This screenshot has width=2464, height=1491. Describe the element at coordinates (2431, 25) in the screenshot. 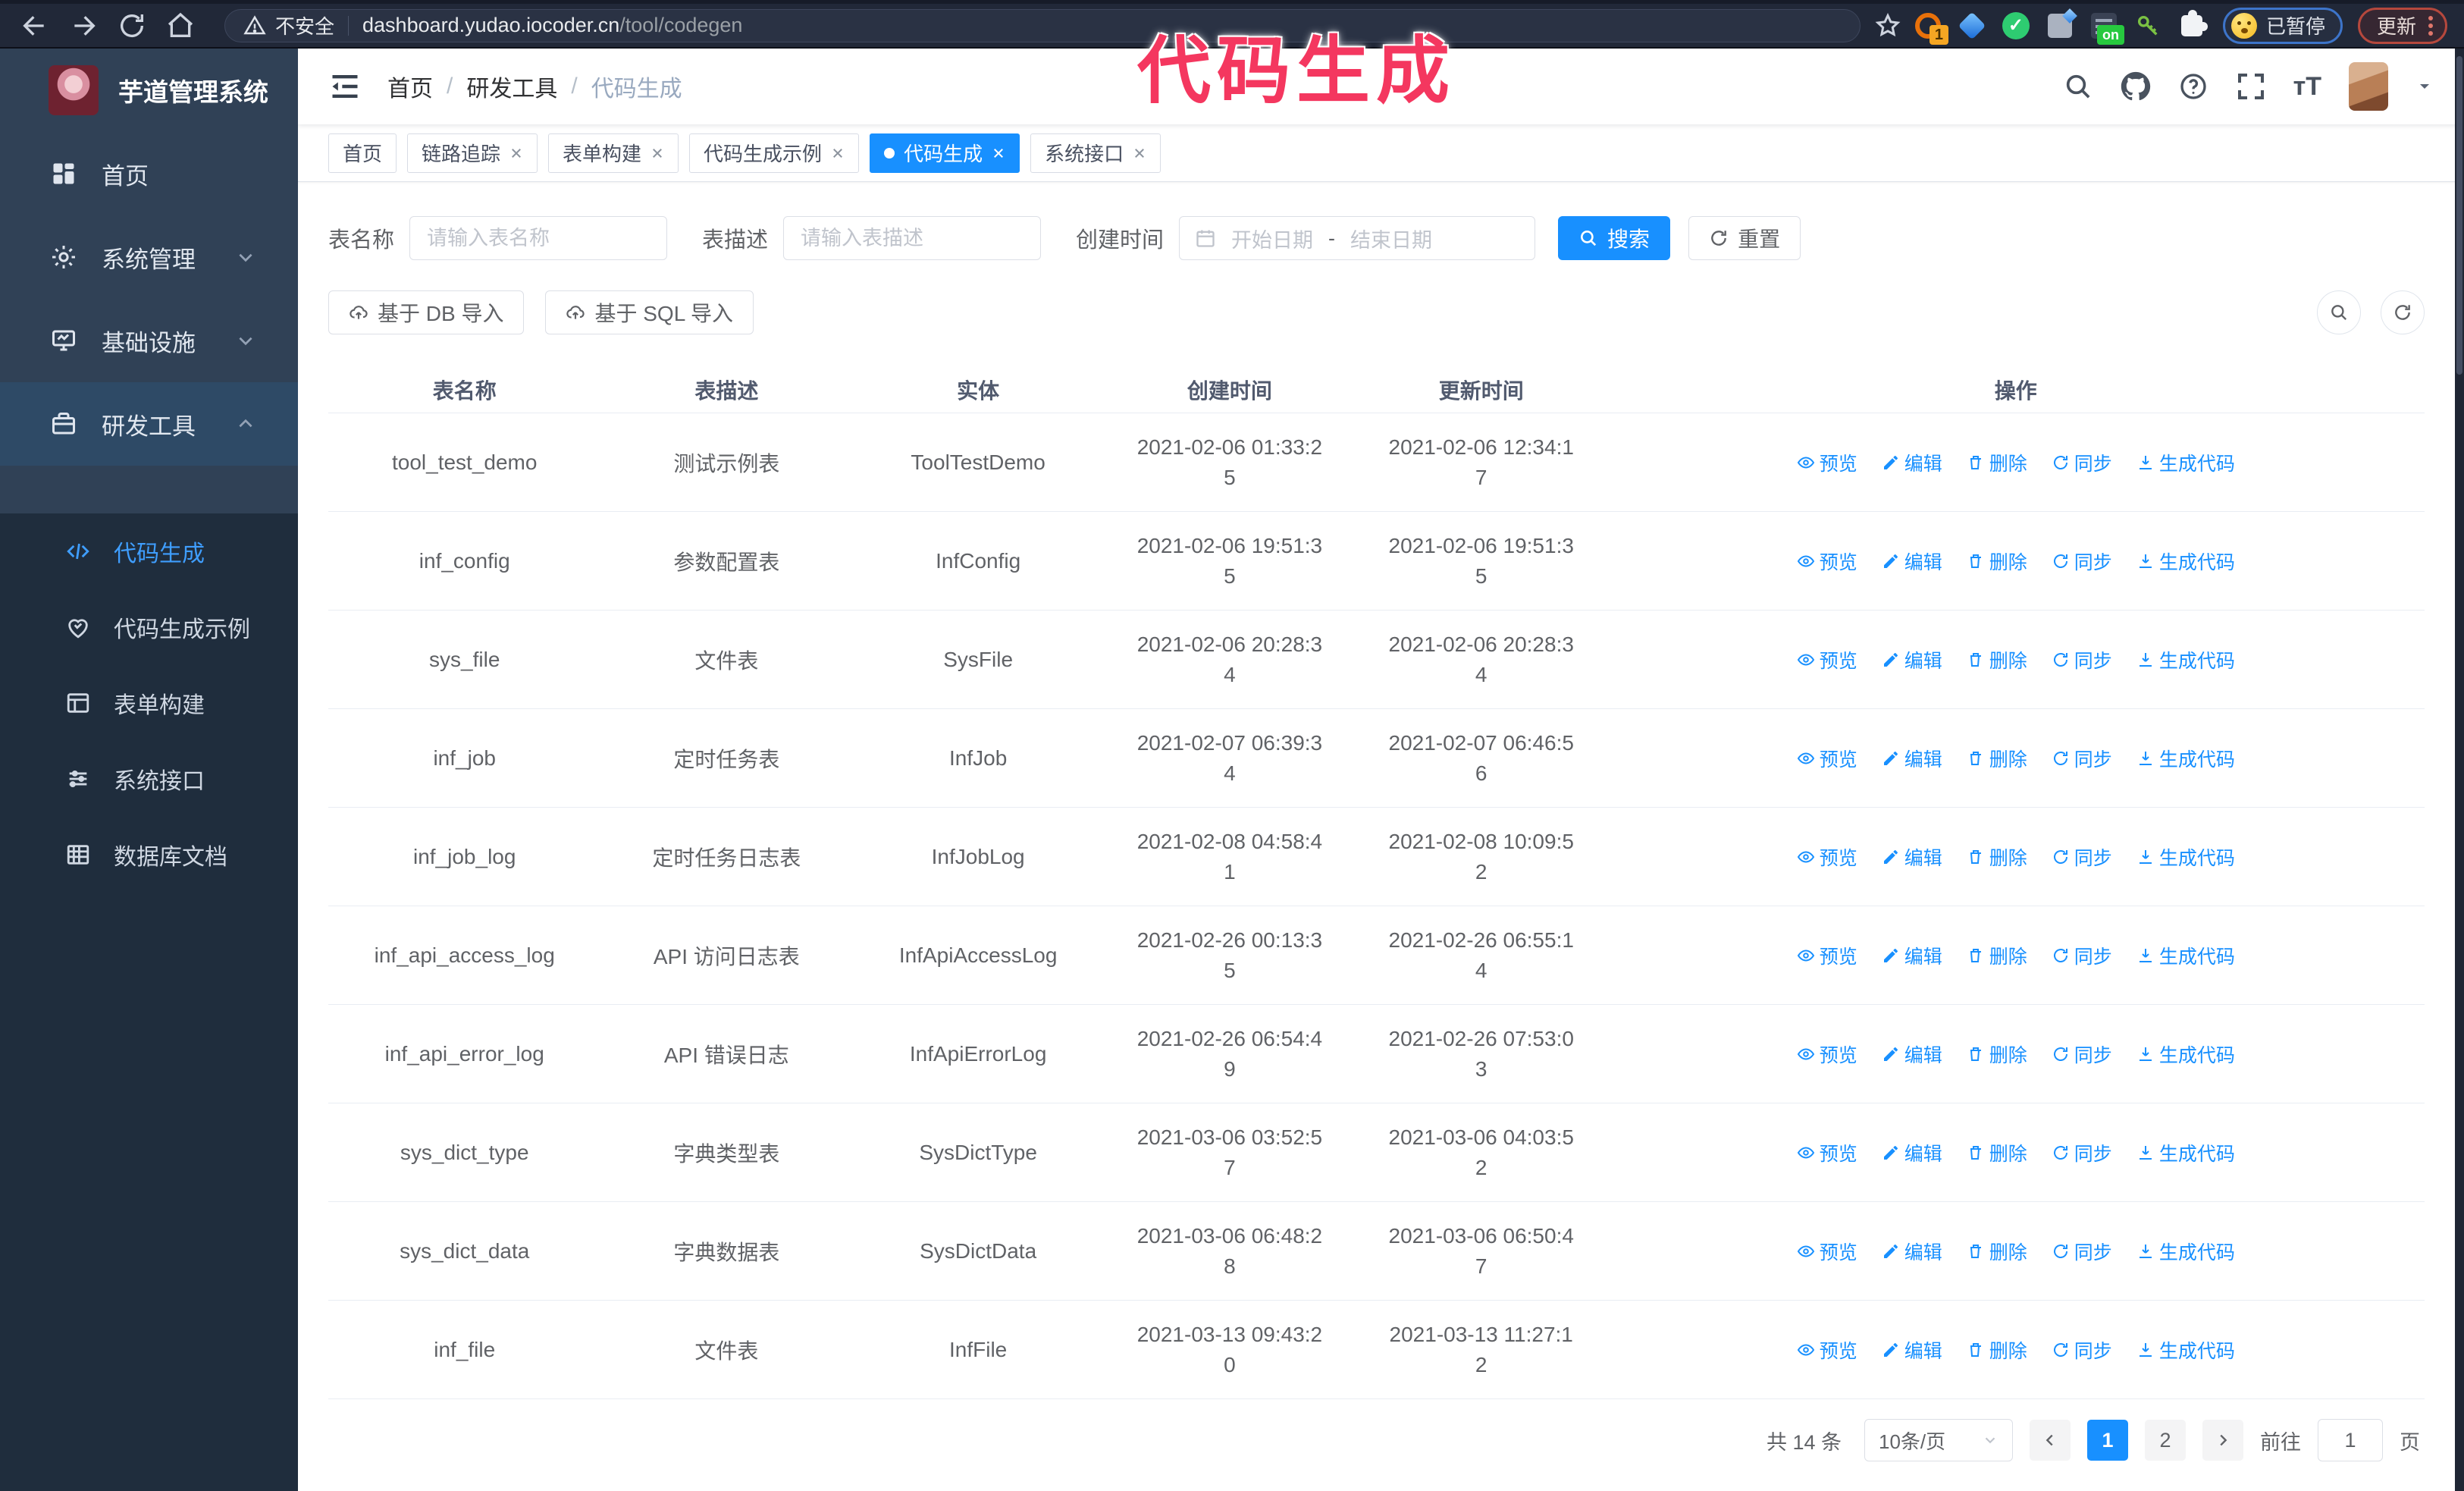

I see `browser-menu-icon` at that location.